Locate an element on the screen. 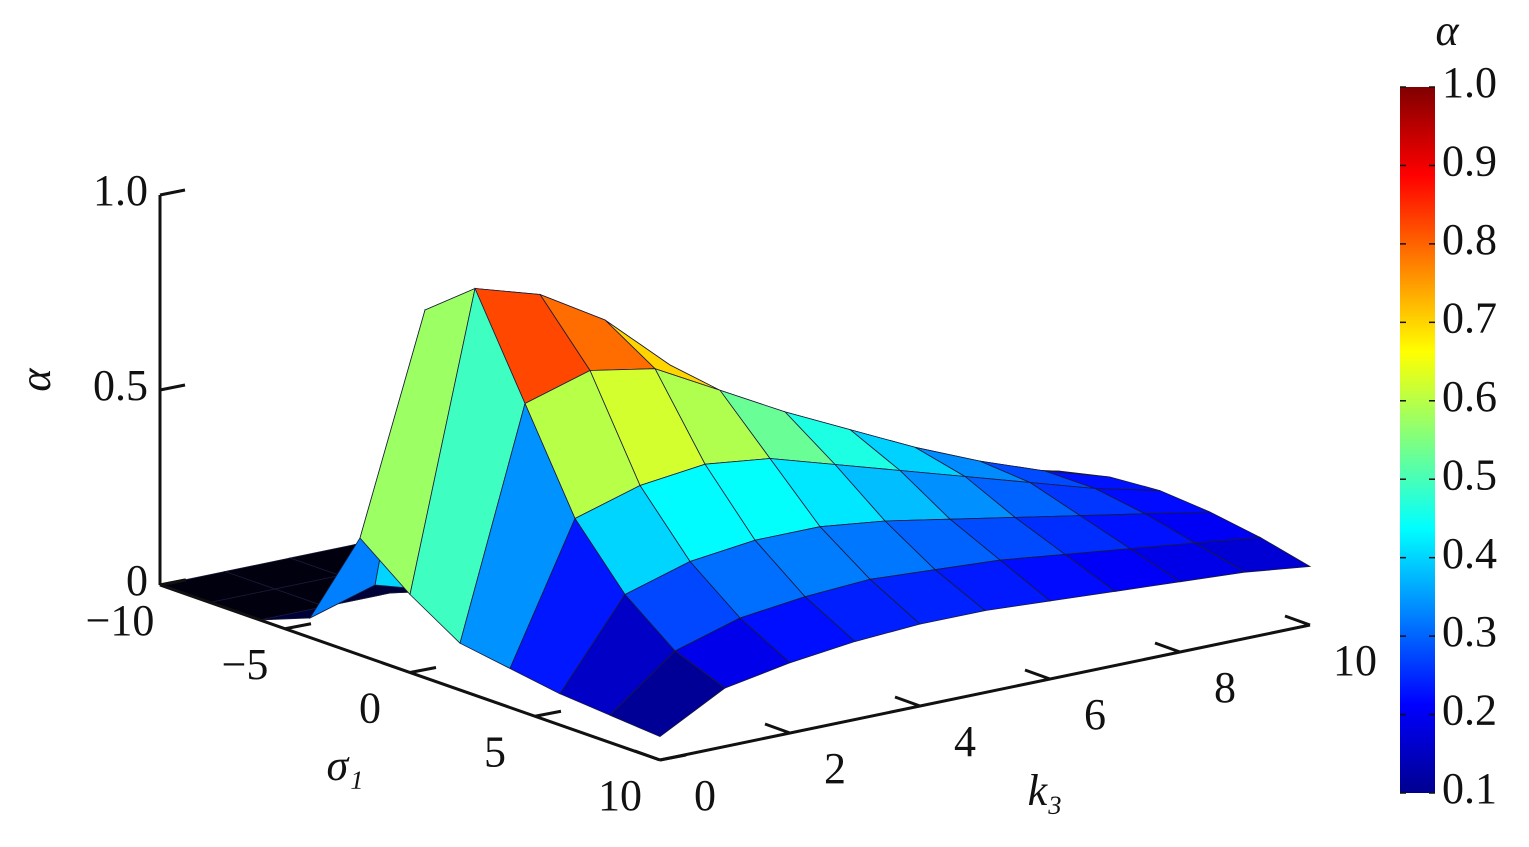 The width and height of the screenshot is (1529, 847). colorbar is located at coordinates (1417, 440).